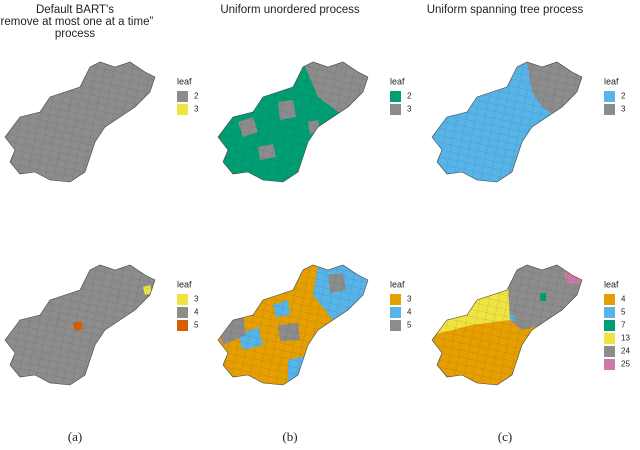 The height and width of the screenshot is (450, 640). I want to click on column-title: “remove at most one at a time”, so click(76, 22).